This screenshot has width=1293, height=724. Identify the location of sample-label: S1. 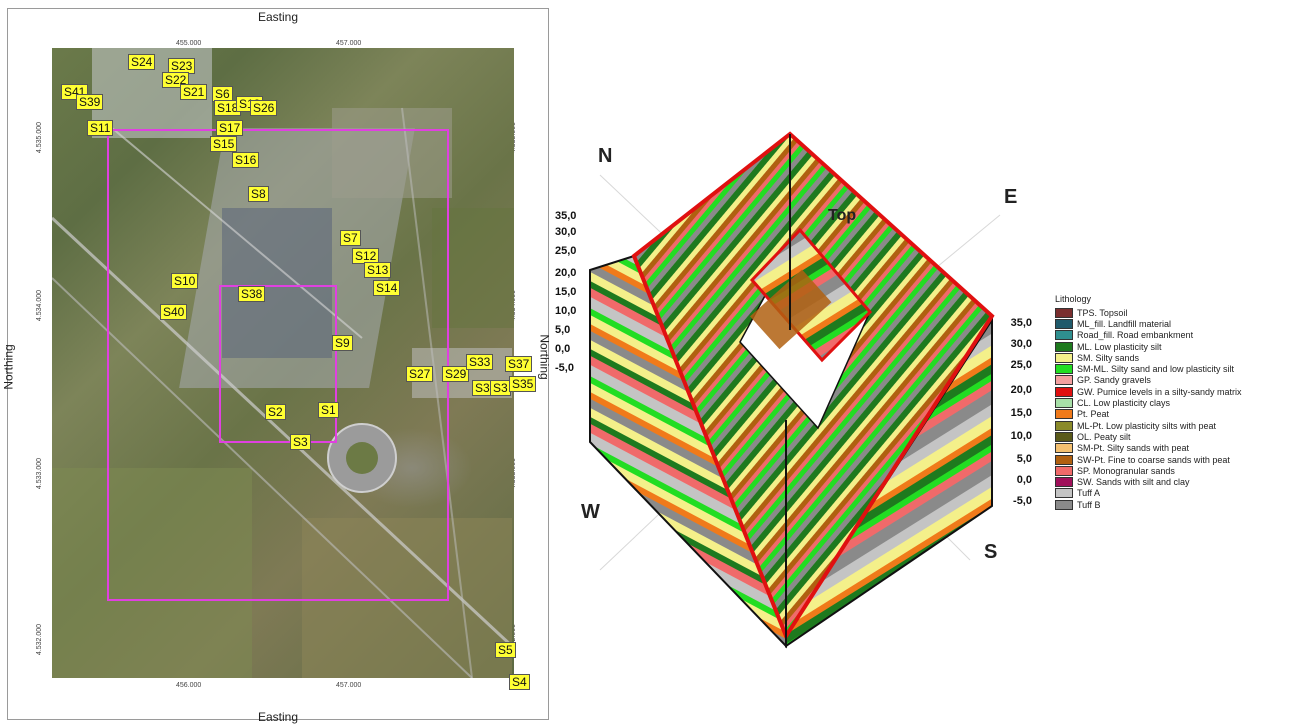
(328, 410).